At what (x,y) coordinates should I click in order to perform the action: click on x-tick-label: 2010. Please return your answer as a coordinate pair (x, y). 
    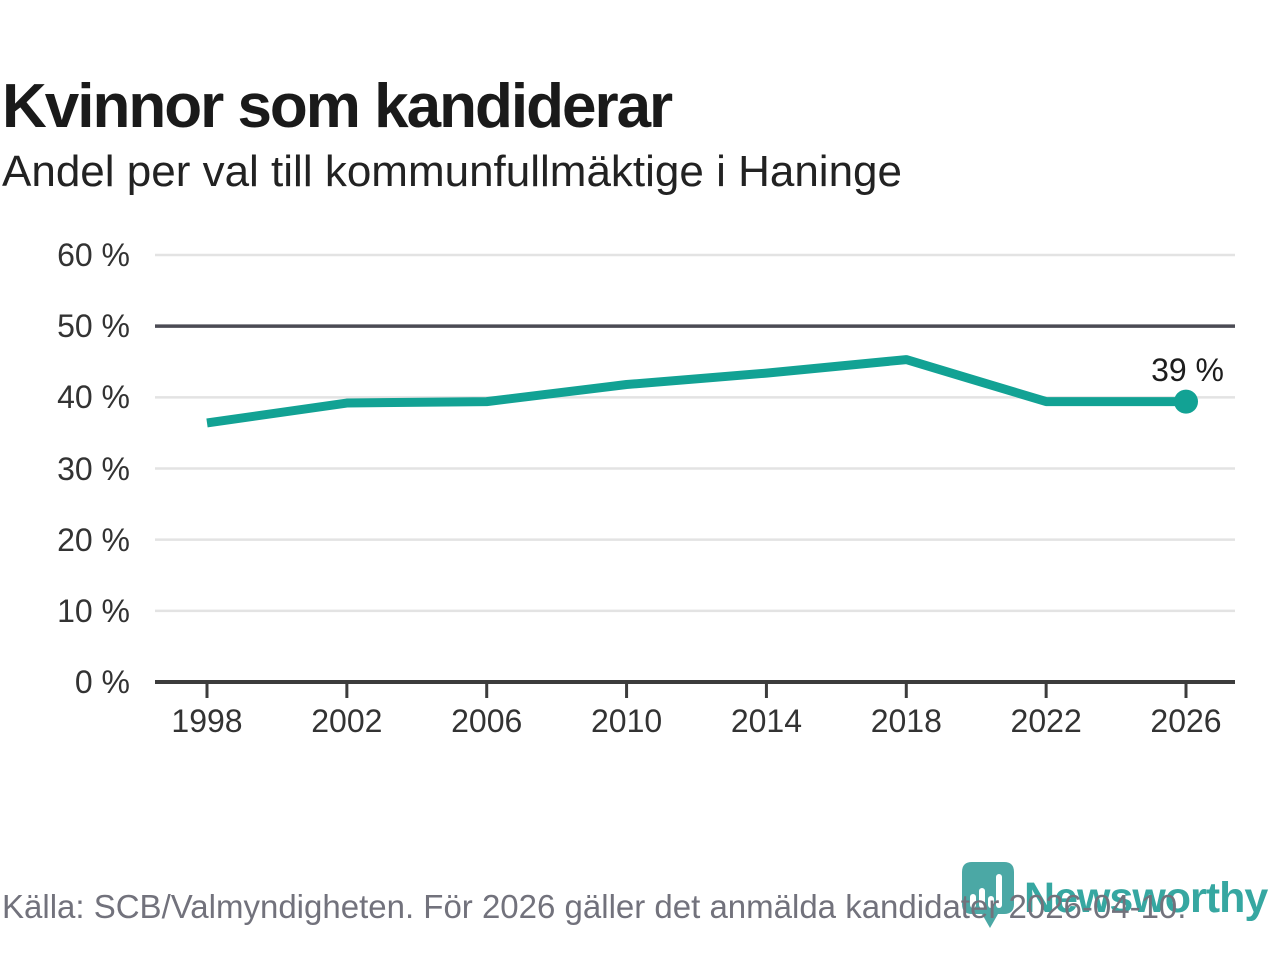
    Looking at the image, I should click on (626, 721).